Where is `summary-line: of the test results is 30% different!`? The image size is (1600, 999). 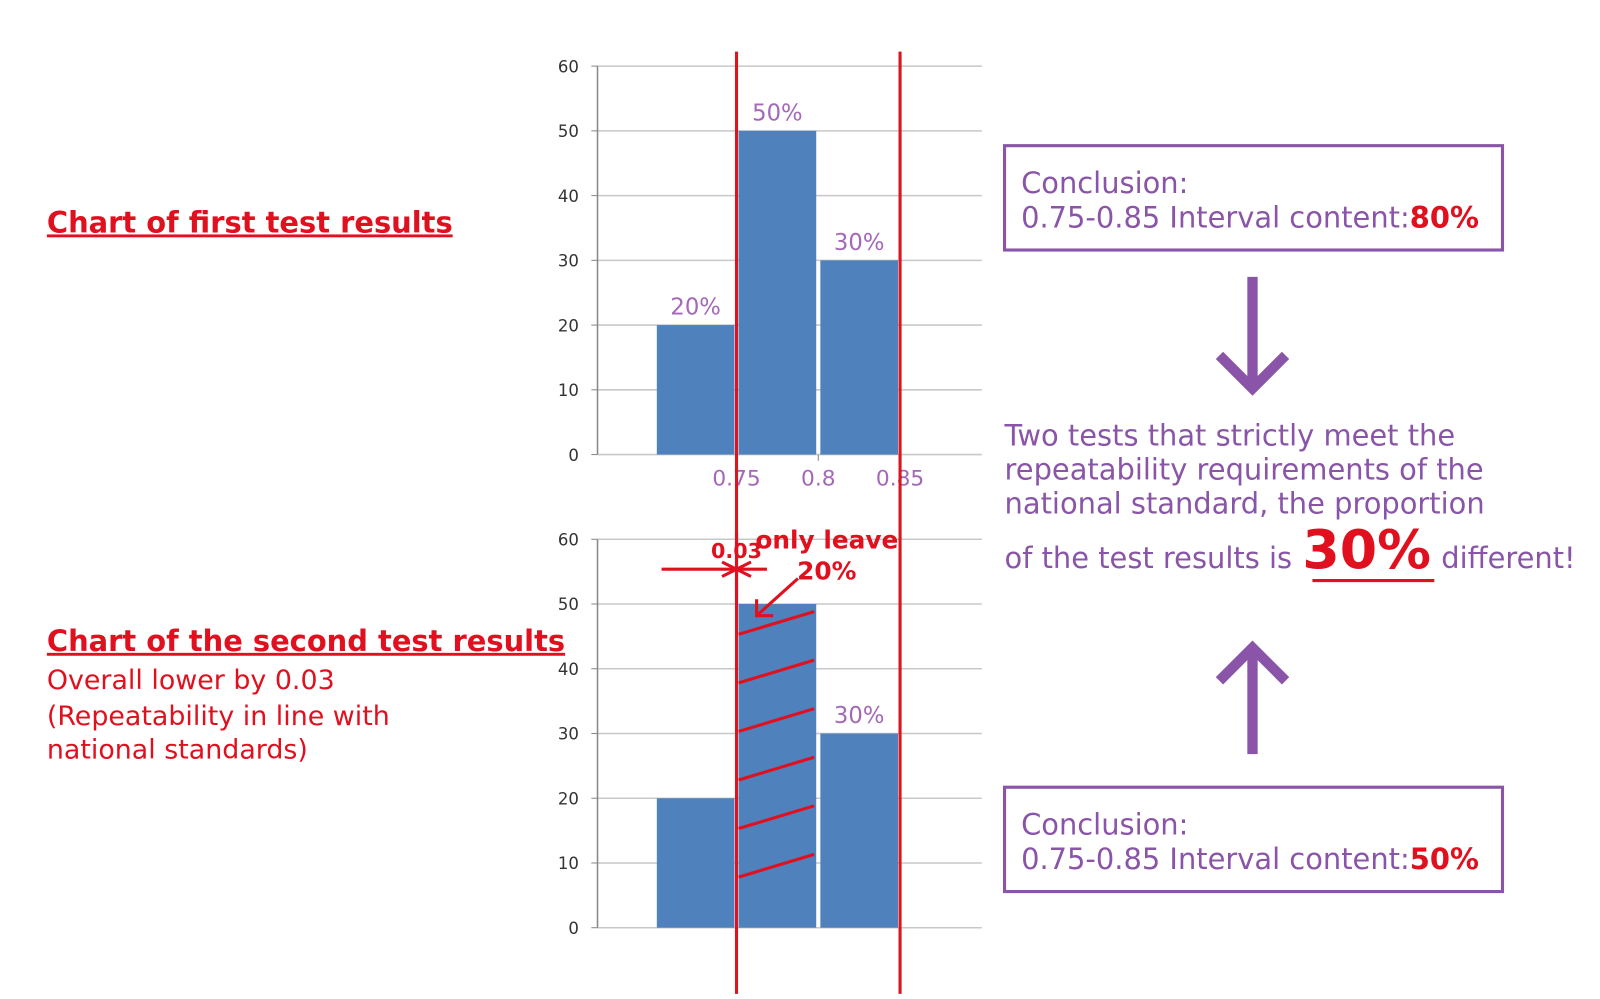 summary-line: of the test results is 30% different! is located at coordinates (1290, 549).